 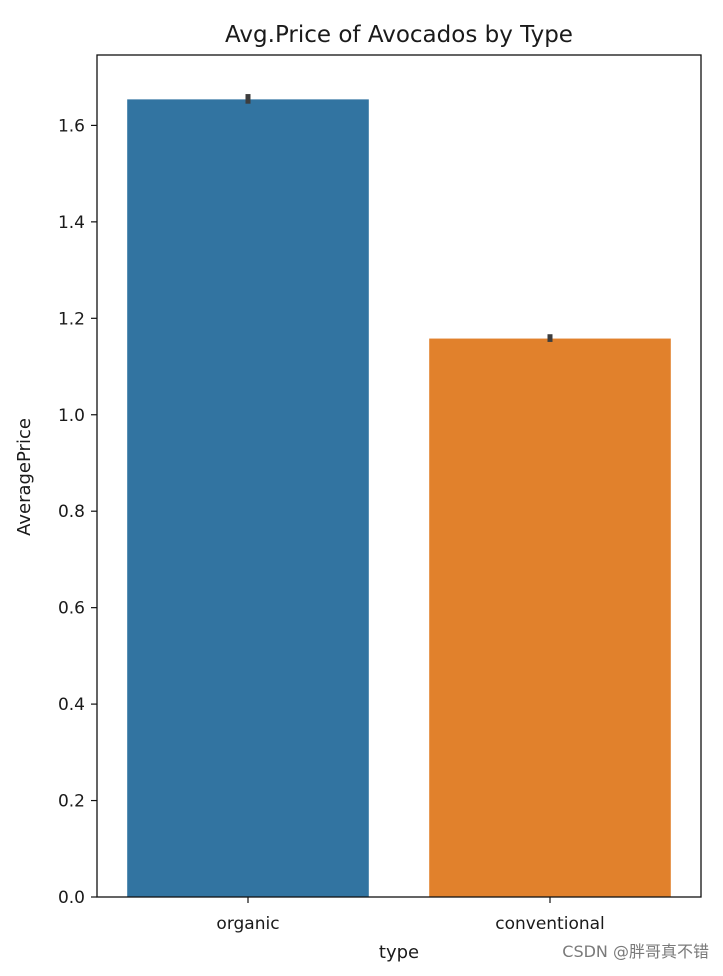 What do you see at coordinates (71, 512) in the screenshot?
I see `y-tick-label: 0.8` at bounding box center [71, 512].